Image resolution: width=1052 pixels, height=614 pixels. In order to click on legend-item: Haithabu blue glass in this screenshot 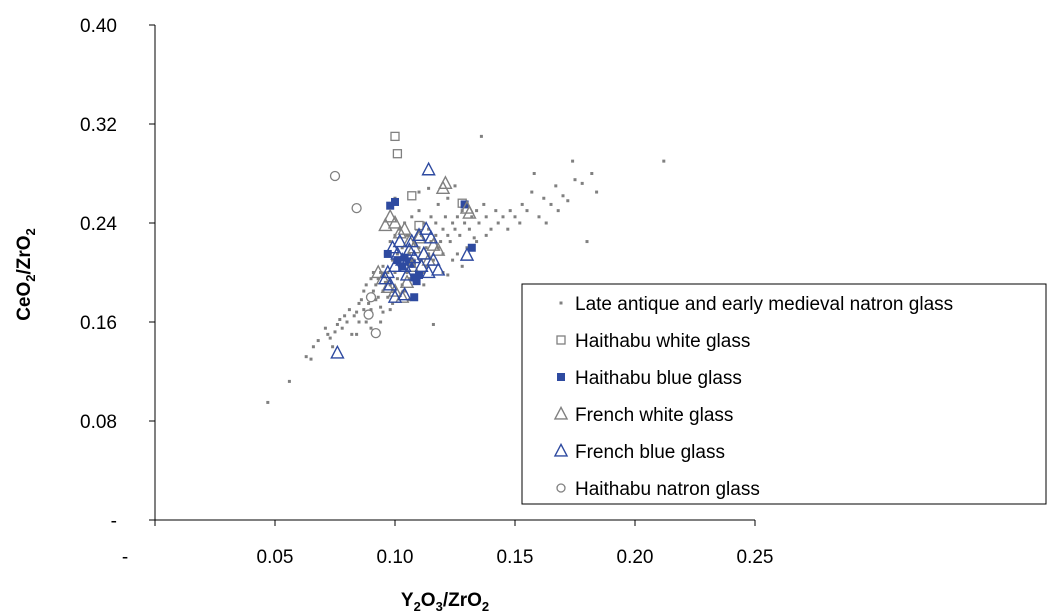, I will do `click(649, 378)`.